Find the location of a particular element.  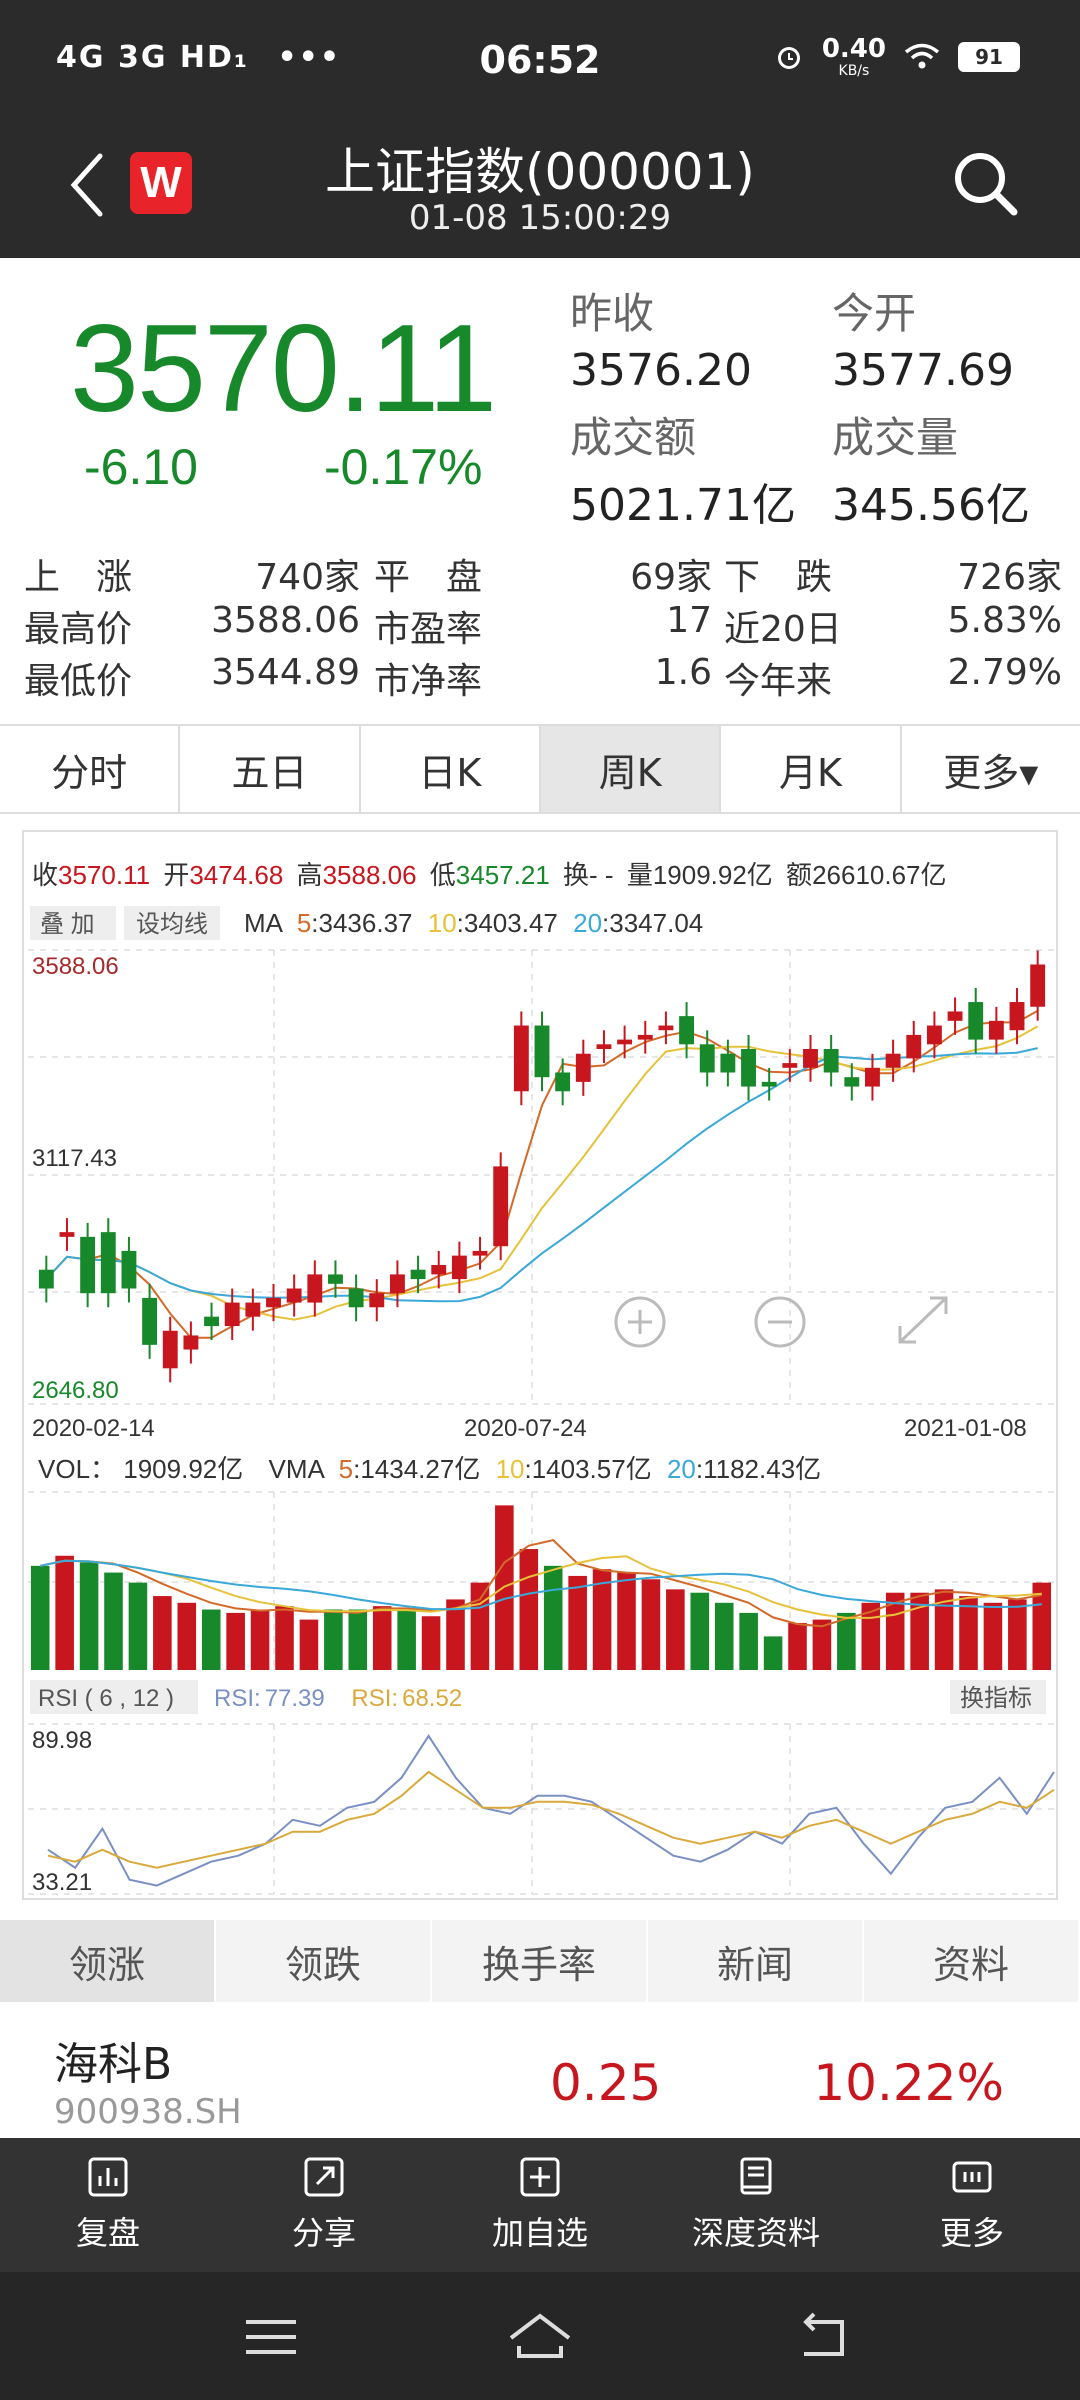

svg-text:MA 5:3436.37 1: MA 5:3436.37 10:3403.47 20:3347.04 is located at coordinates (473, 923).